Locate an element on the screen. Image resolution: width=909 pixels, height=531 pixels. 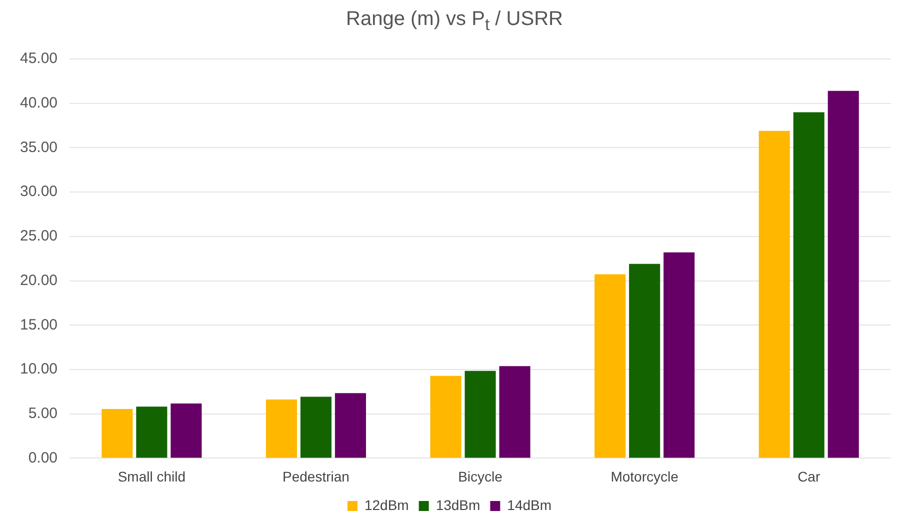
chart-title: Range (m) vs P$_{t}$ / USRR is located at coordinates (454, 22).